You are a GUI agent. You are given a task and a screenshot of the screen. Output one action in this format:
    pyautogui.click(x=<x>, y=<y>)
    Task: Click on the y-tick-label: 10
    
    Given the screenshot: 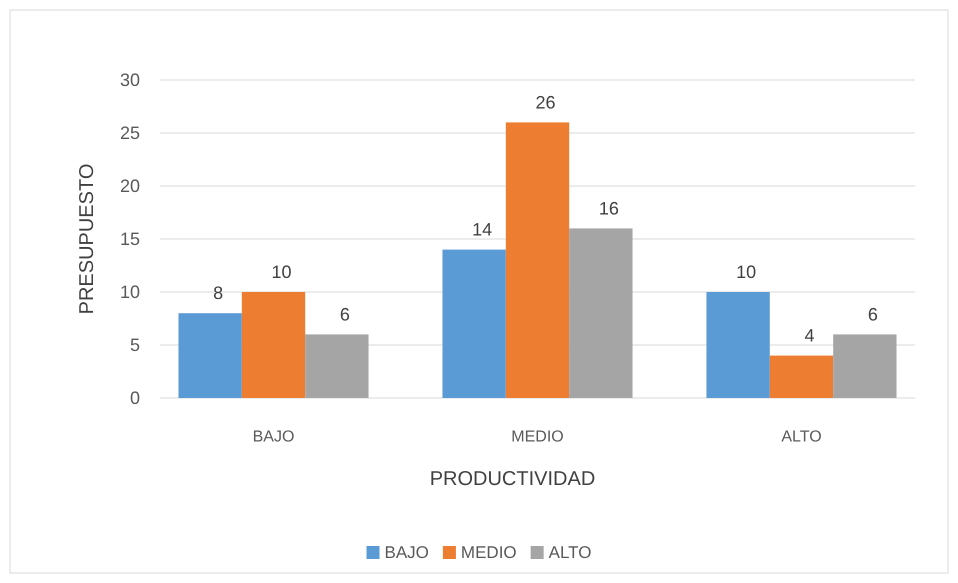 What is the action you would take?
    pyautogui.click(x=130, y=292)
    